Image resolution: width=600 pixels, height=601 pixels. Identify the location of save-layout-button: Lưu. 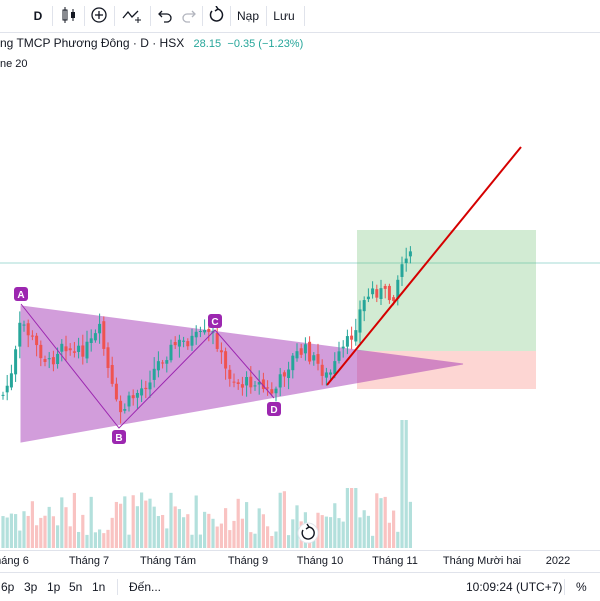
(284, 16).